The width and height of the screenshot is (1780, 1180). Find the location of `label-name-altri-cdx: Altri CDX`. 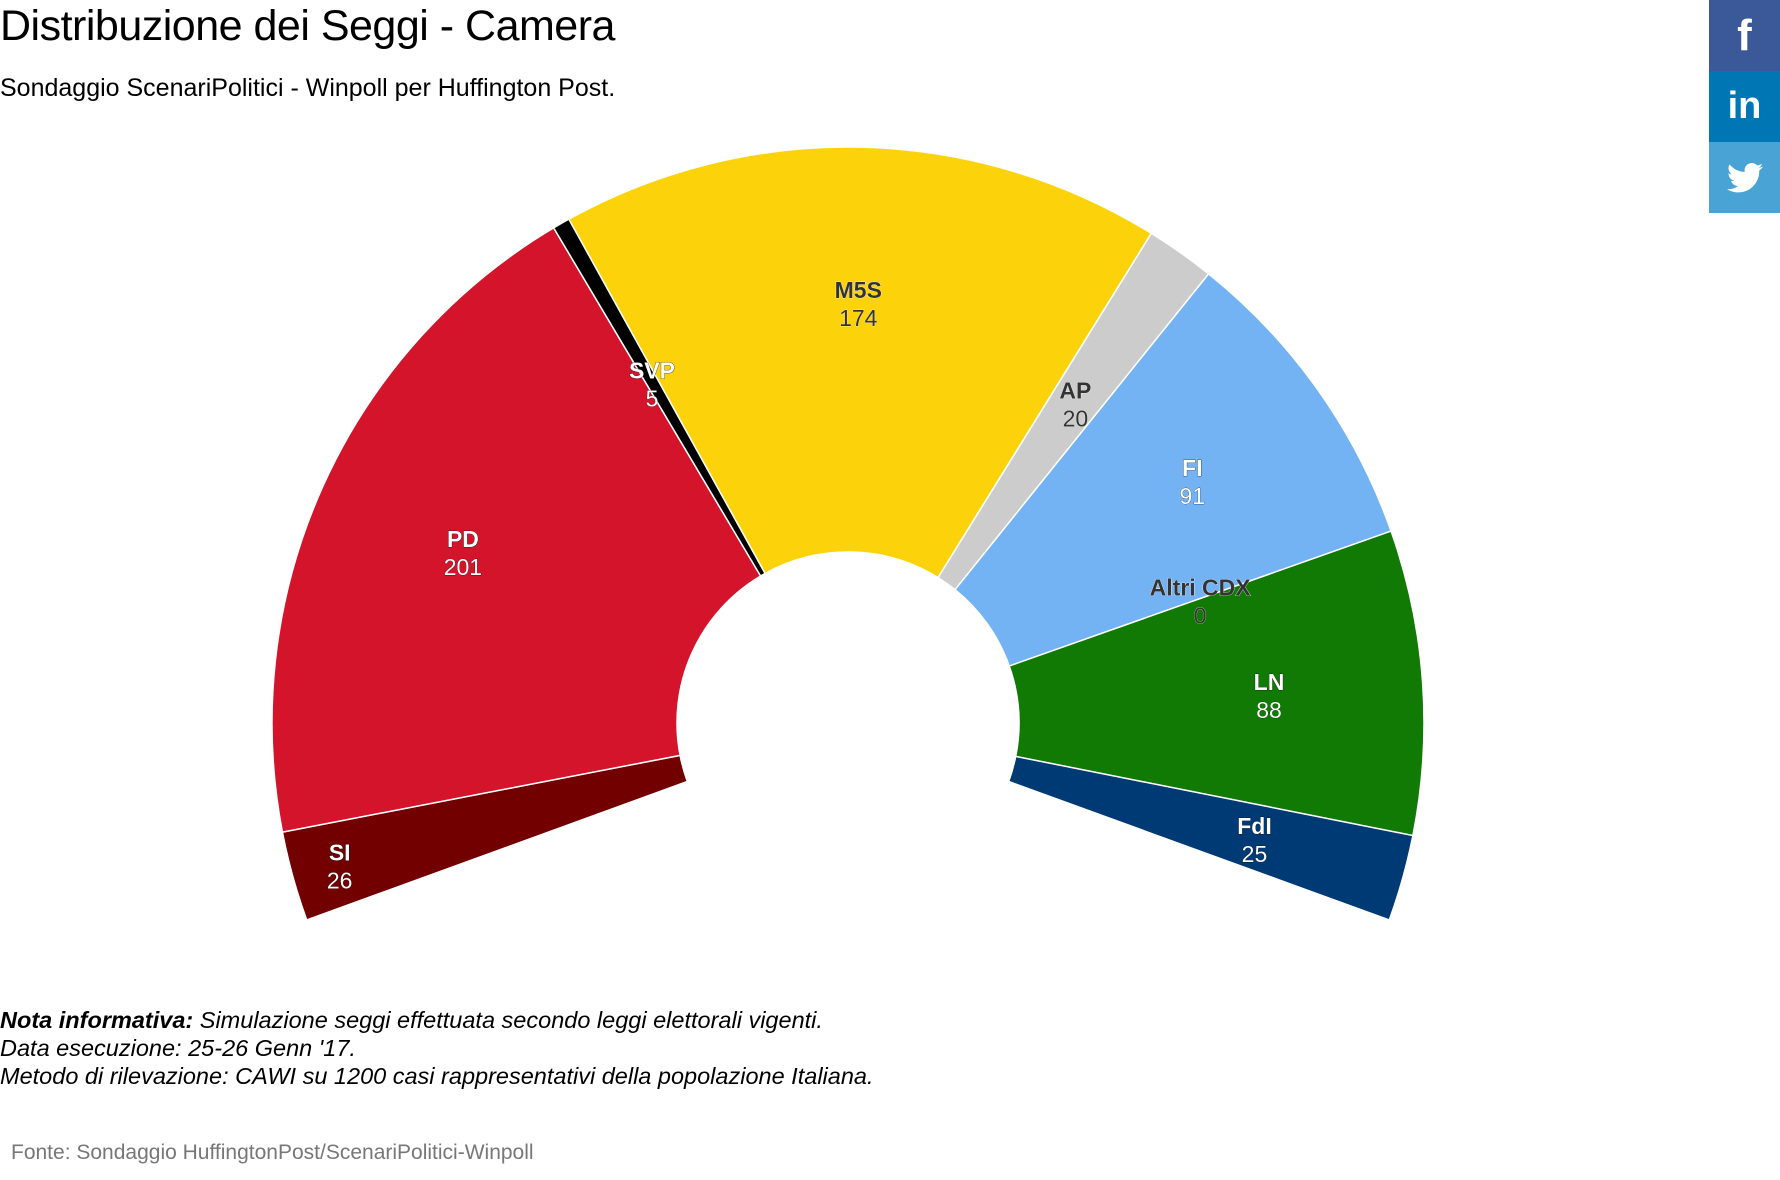

label-name-altri-cdx: Altri CDX is located at coordinates (1201, 588).